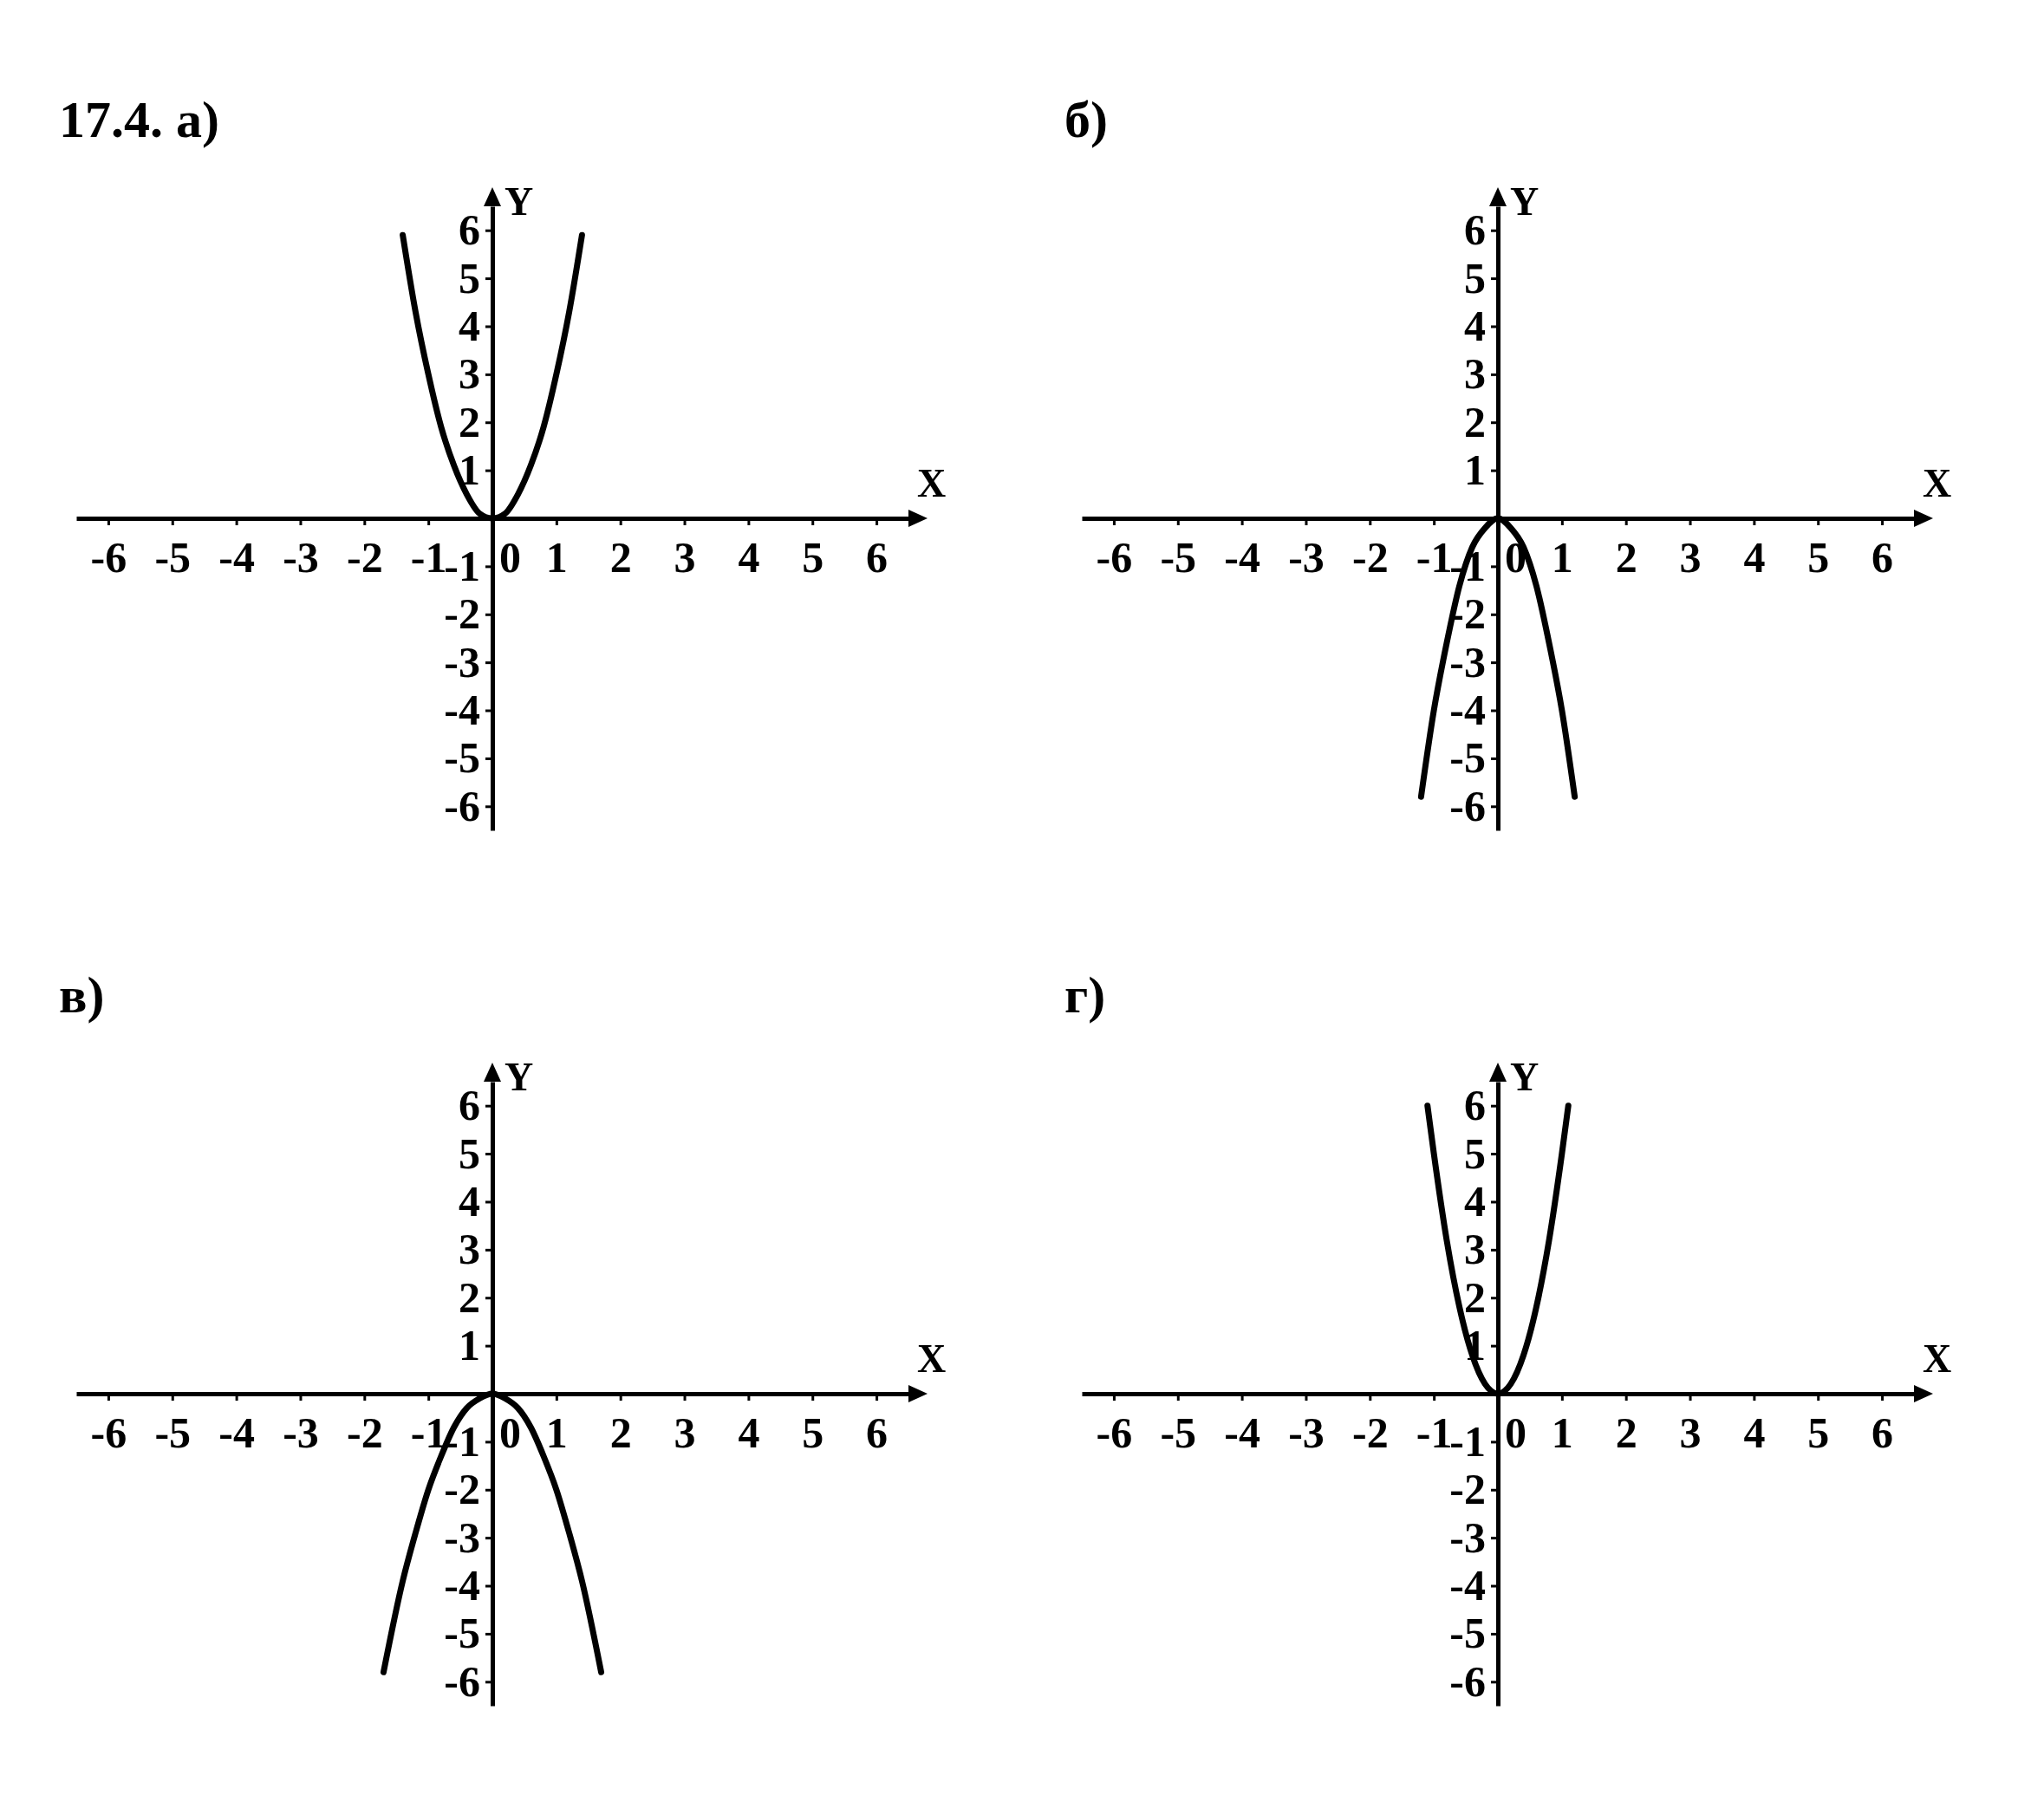 This screenshot has width=2044, height=1808. I want to click on chart-title: в), so click(82, 995).